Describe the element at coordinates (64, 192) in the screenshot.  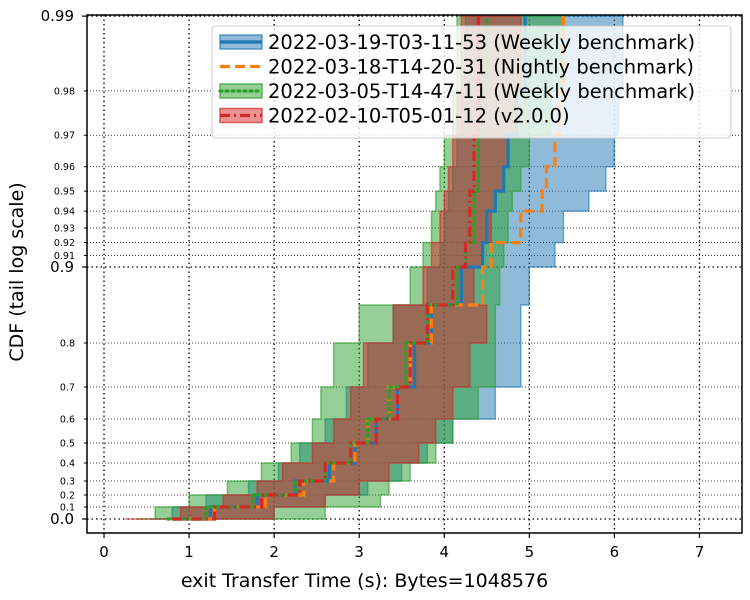
I see `y-minor-tick-label: 0.95` at that location.